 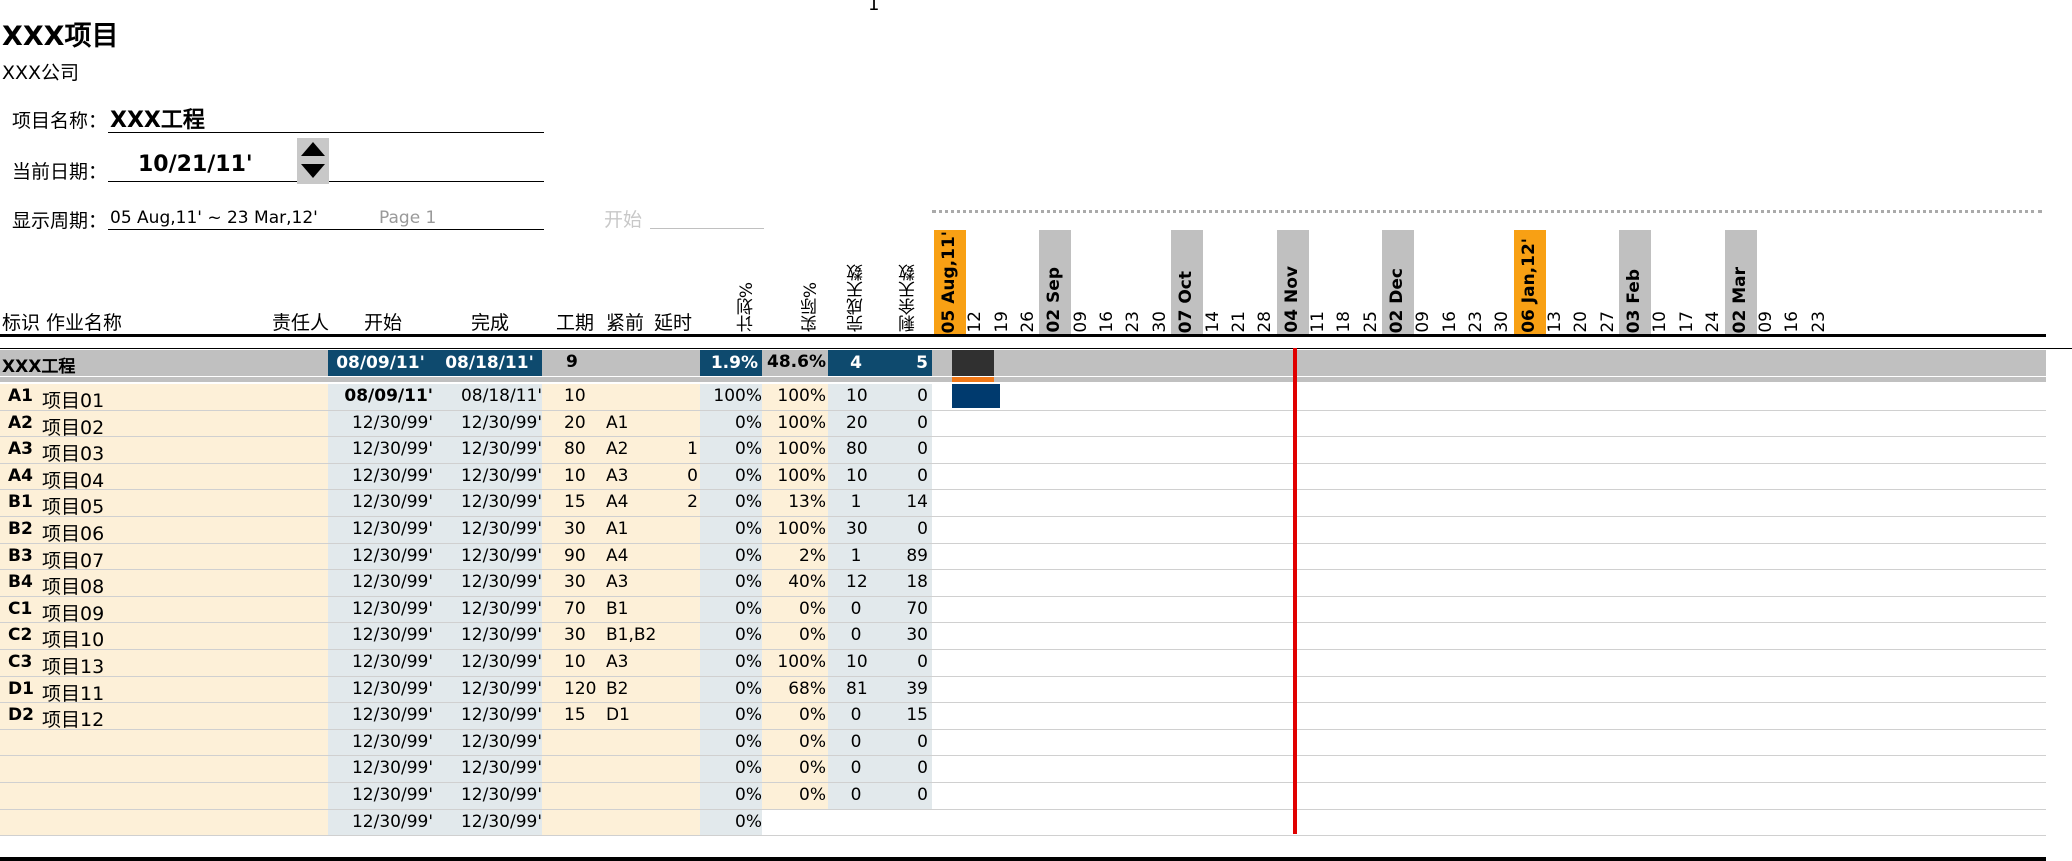 What do you see at coordinates (1581, 322) in the screenshot?
I see `timeline-week-label: 20` at bounding box center [1581, 322].